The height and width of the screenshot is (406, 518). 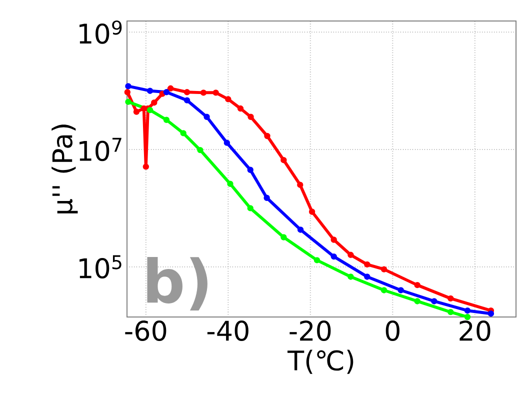 What do you see at coordinates (101, 266) in the screenshot?
I see `y-tick-label: 10$^{5}$` at bounding box center [101, 266].